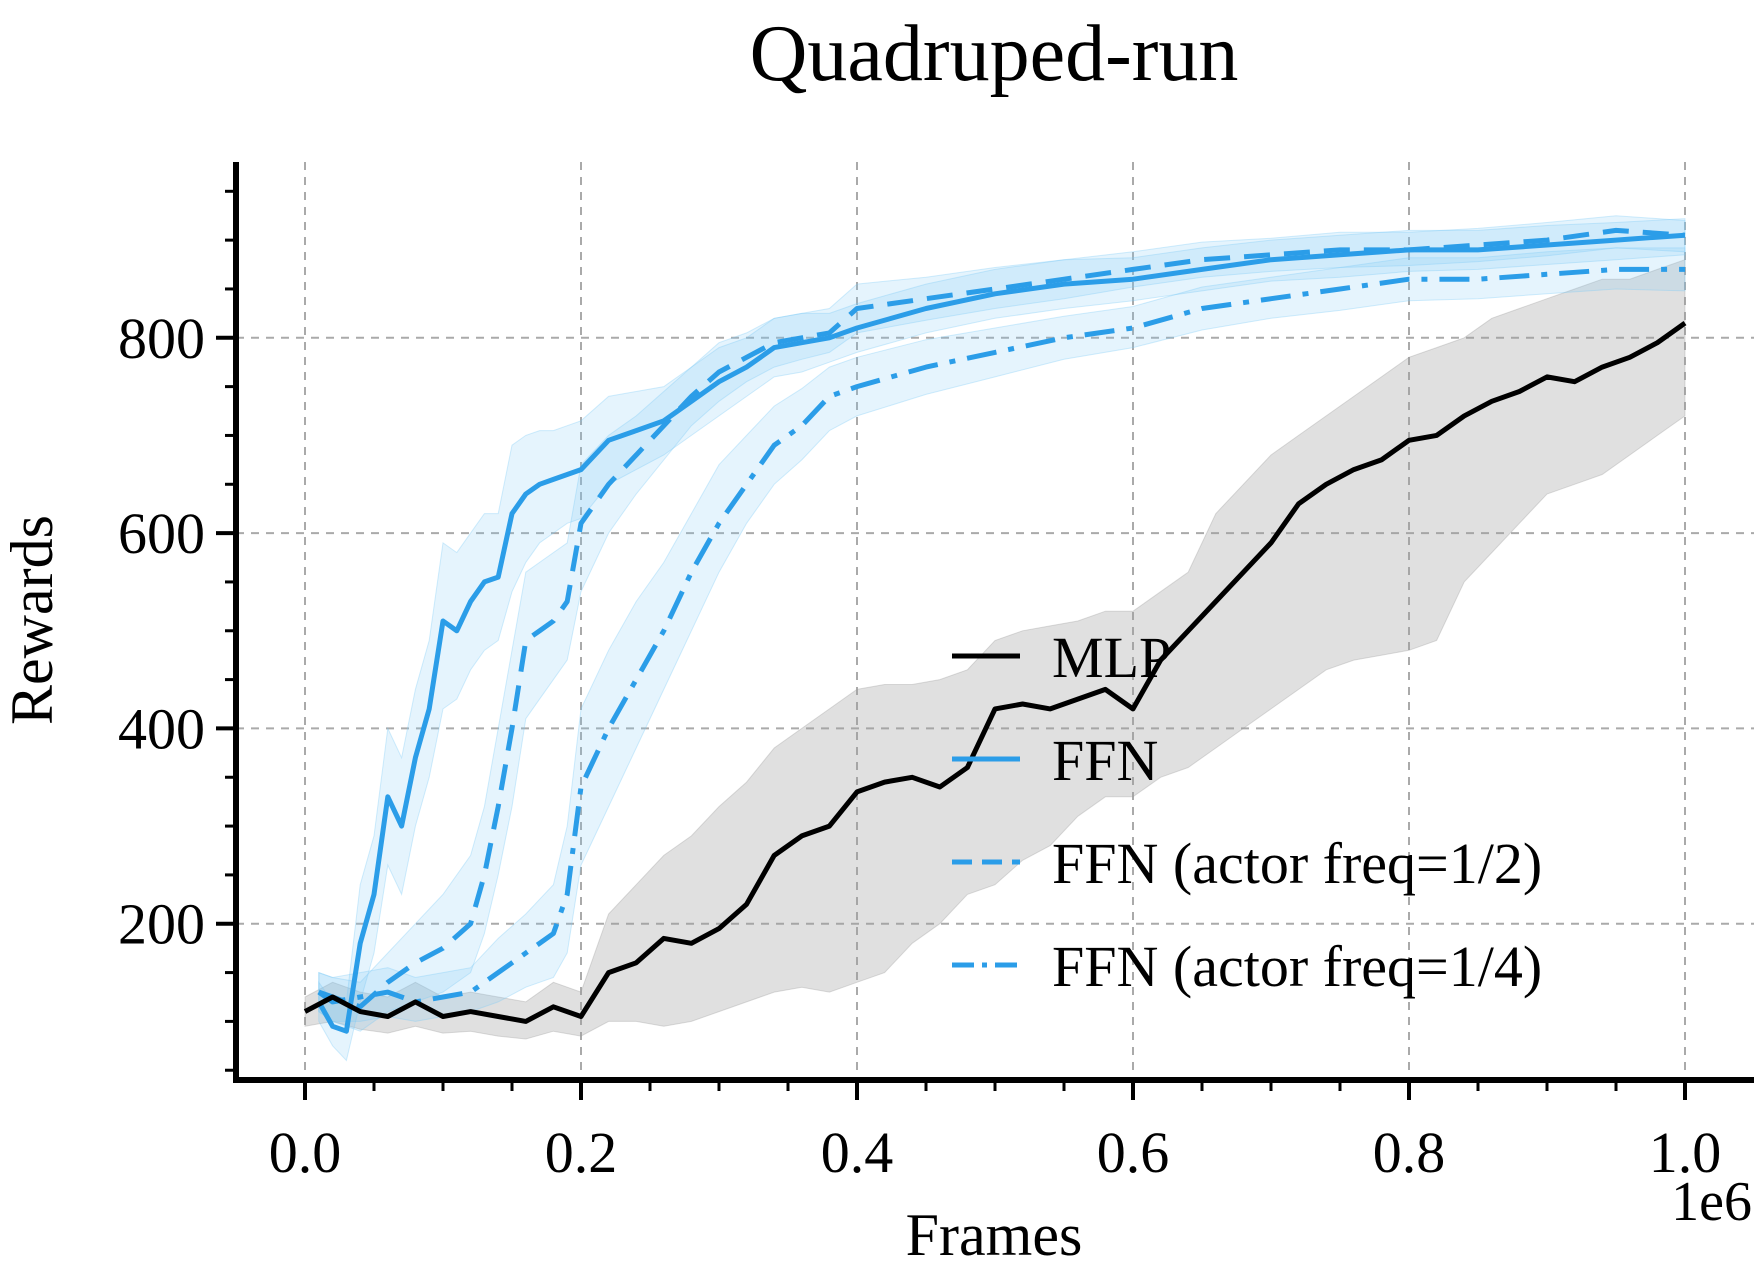 The height and width of the screenshot is (1272, 1754). What do you see at coordinates (1685, 1152) in the screenshot?
I see `x-tick-label-5: 1.0` at bounding box center [1685, 1152].